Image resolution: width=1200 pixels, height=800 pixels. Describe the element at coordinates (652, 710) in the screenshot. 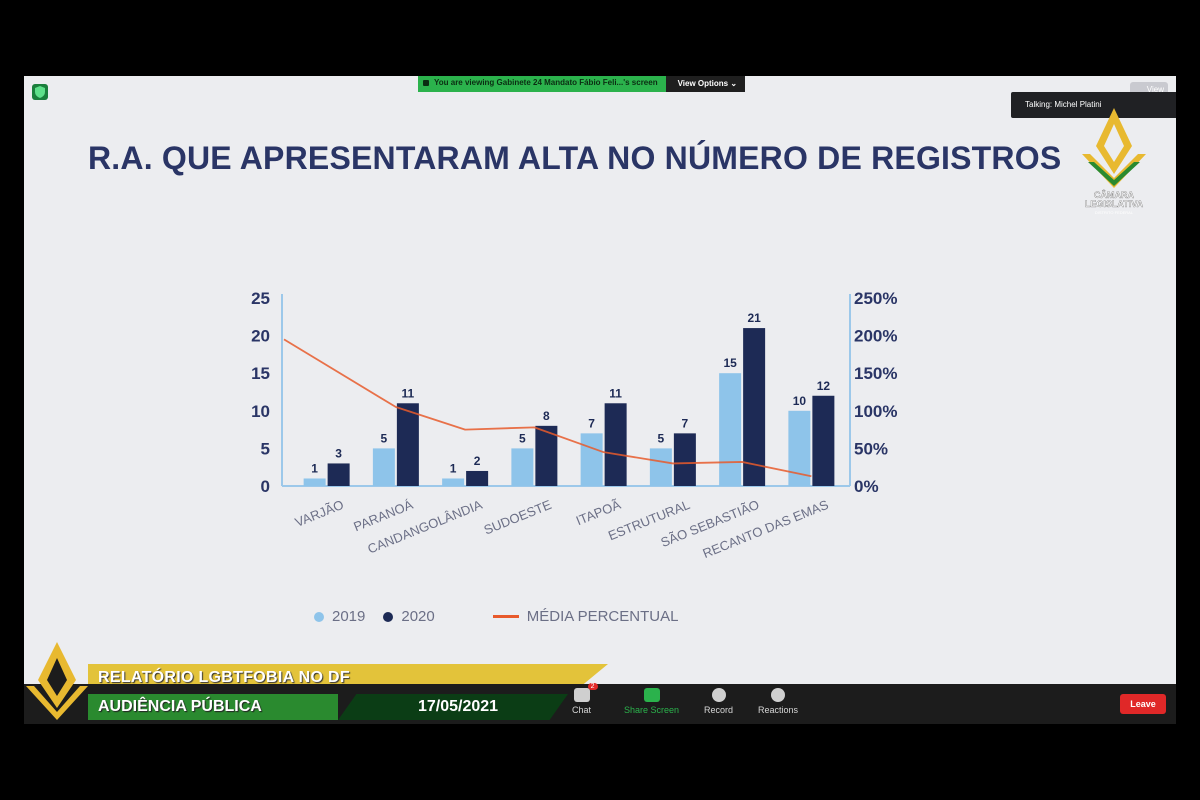

I see `share-screen-label: Share Screen` at that location.